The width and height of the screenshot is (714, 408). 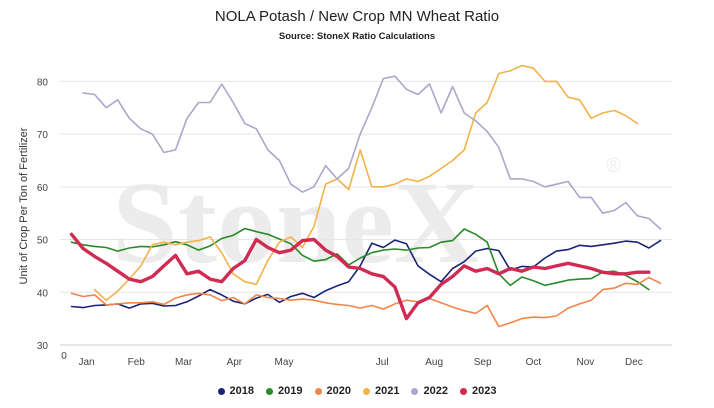 I want to click on x-tick-label-aug: Aug, so click(x=434, y=362).